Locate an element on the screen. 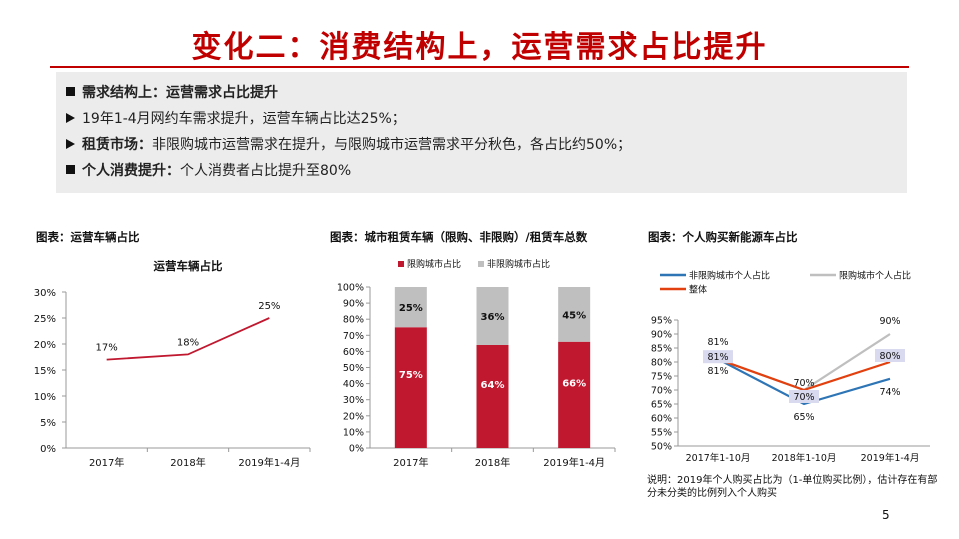 The height and width of the screenshot is (539, 959). bullet-text: 个人消费者占比提升至80% is located at coordinates (266, 171).